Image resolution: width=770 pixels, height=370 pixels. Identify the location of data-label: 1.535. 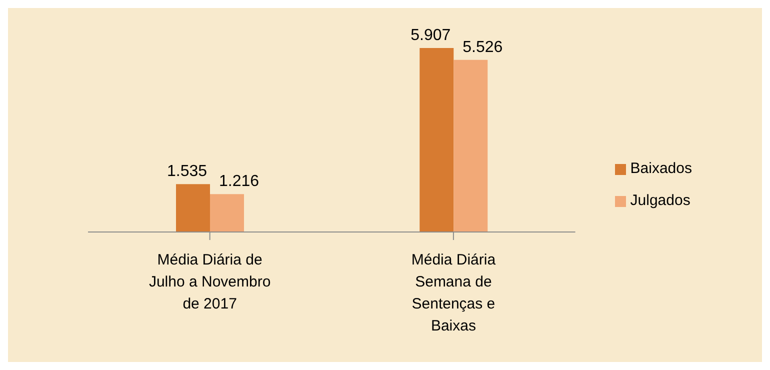
(187, 171).